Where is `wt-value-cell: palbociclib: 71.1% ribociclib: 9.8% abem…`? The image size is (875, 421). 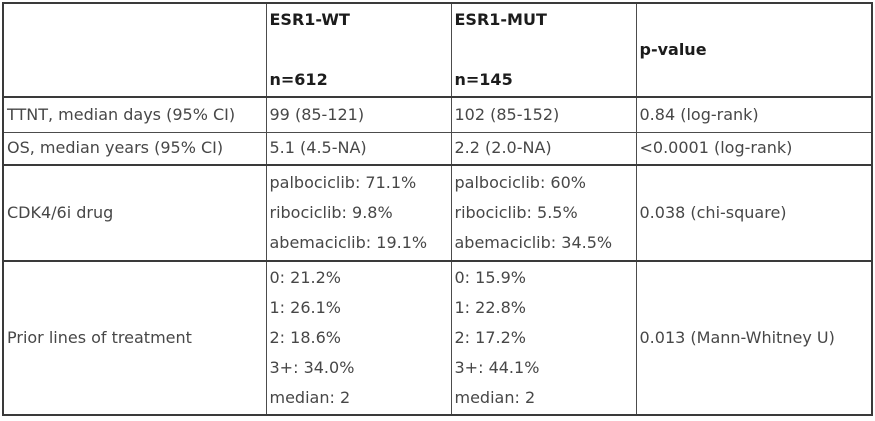
wt-value-cell: palbociclib: 71.1% ribociclib: 9.8% abem… is located at coordinates (358, 213).